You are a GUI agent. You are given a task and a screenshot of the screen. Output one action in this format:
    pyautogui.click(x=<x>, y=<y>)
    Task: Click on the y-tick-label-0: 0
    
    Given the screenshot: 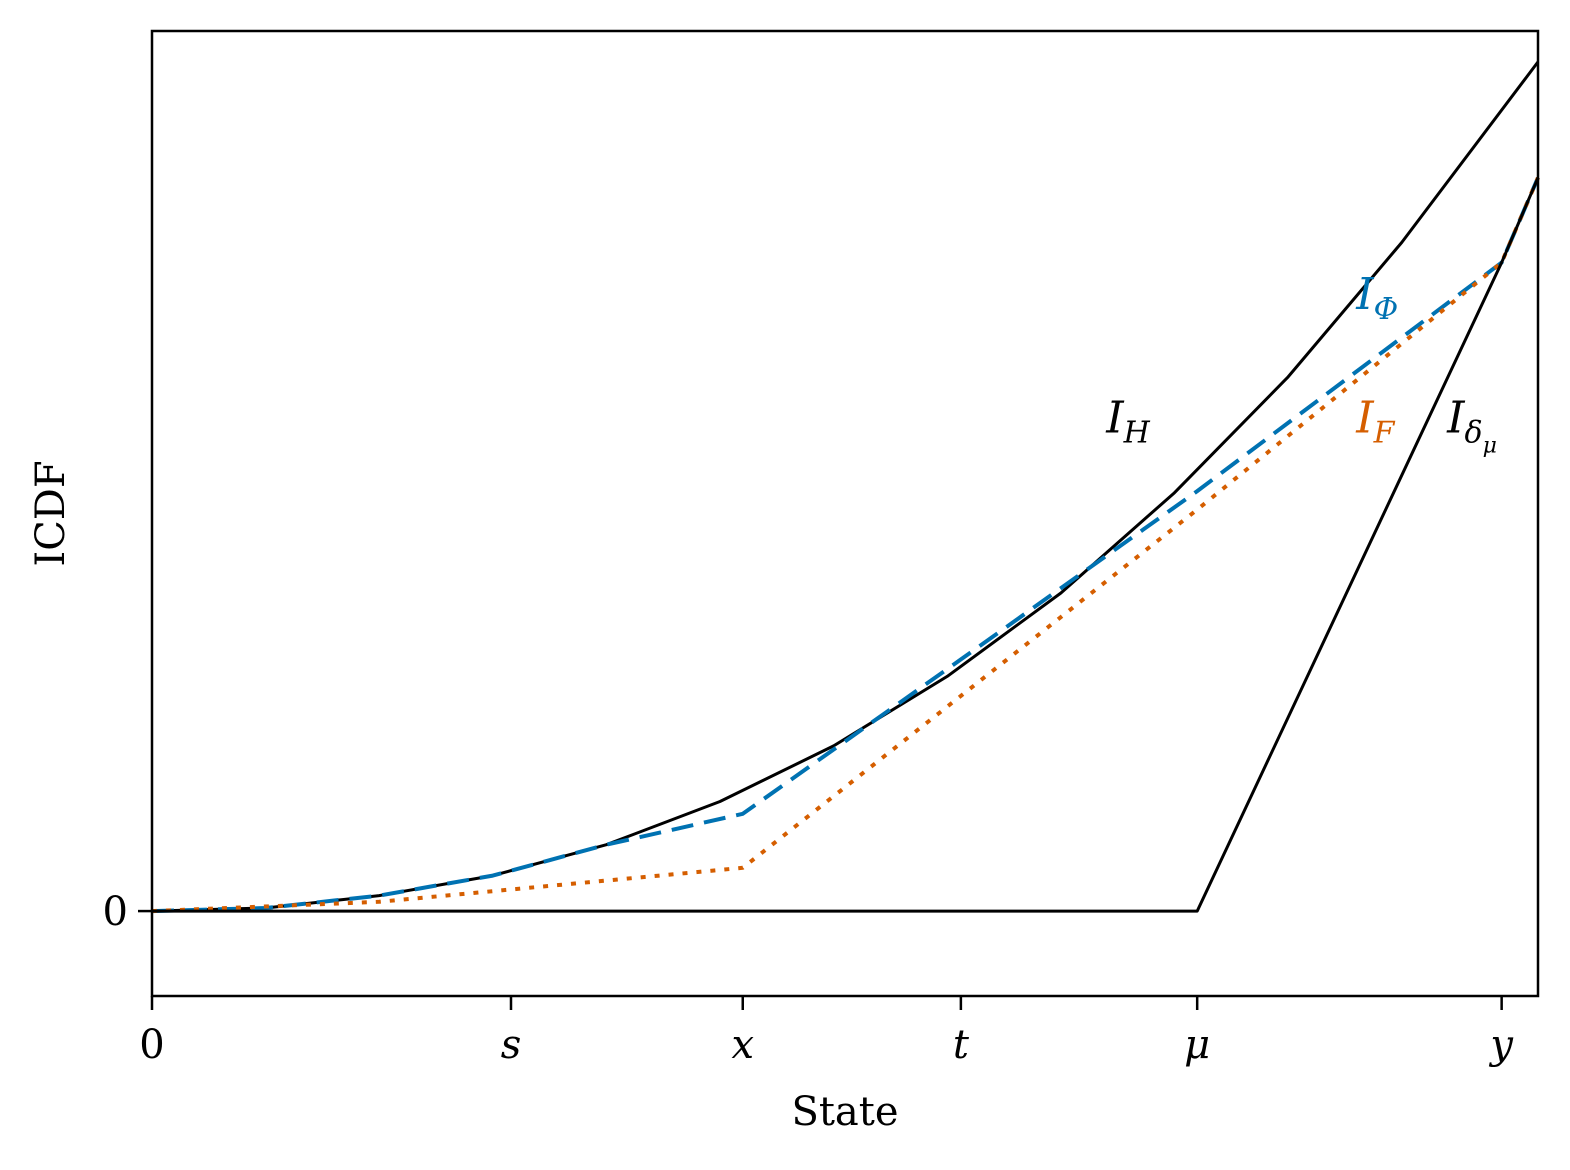 What is the action you would take?
    pyautogui.click(x=115, y=912)
    